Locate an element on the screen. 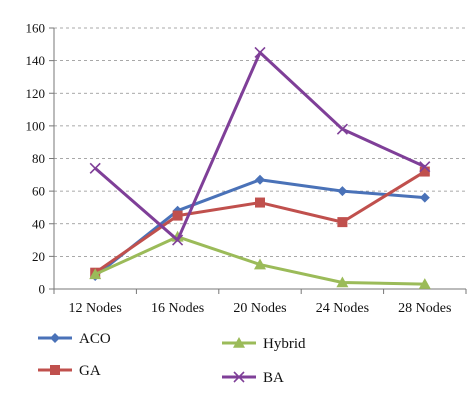 This screenshot has width=474, height=403. y-tick-label: 80 is located at coordinates (38, 158).